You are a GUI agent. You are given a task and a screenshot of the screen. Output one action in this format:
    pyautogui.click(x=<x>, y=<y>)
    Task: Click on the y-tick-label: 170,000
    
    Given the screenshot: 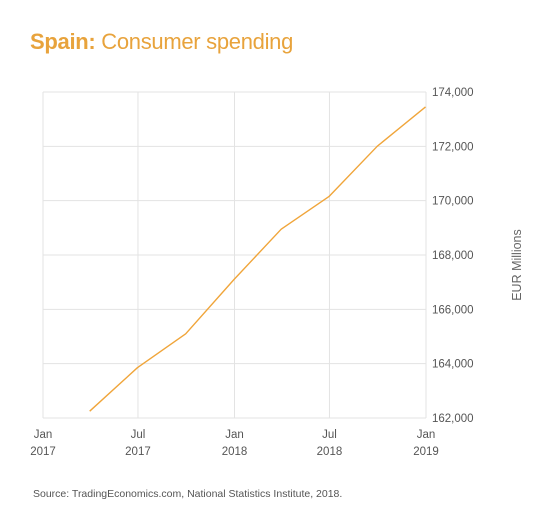 What is the action you would take?
    pyautogui.click(x=453, y=202)
    